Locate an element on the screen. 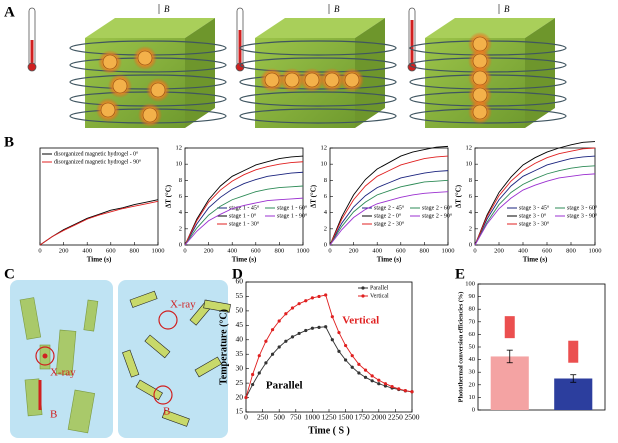 The height and width of the screenshot is (443, 618). y-tick-label: 40 is located at coordinates (240, 338).